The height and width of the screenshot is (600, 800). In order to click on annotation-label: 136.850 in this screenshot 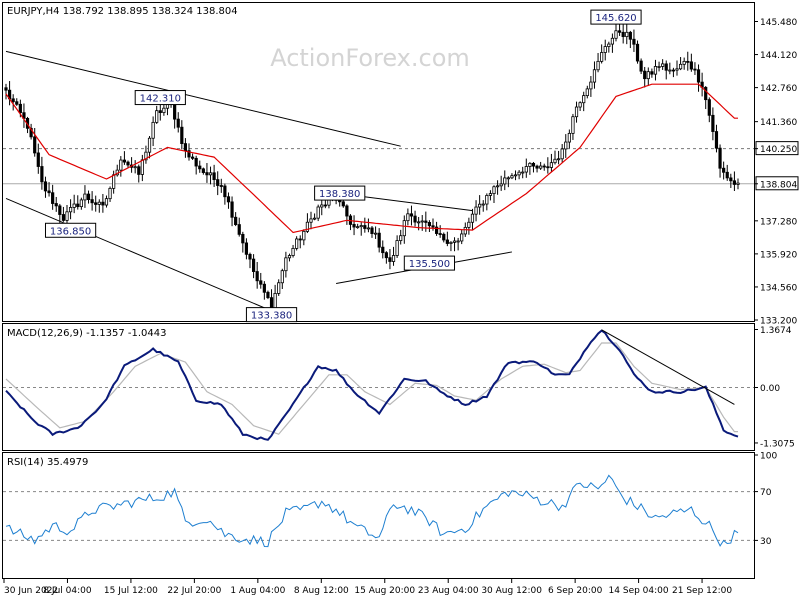, I will do `click(70, 231)`.